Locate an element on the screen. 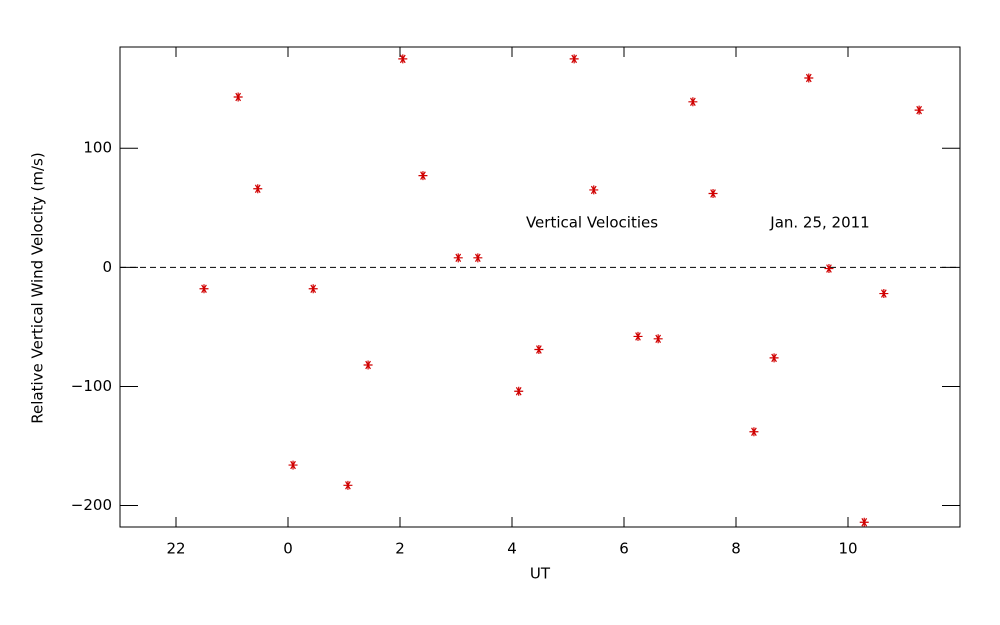  x-tick-label: 10 is located at coordinates (847, 549).